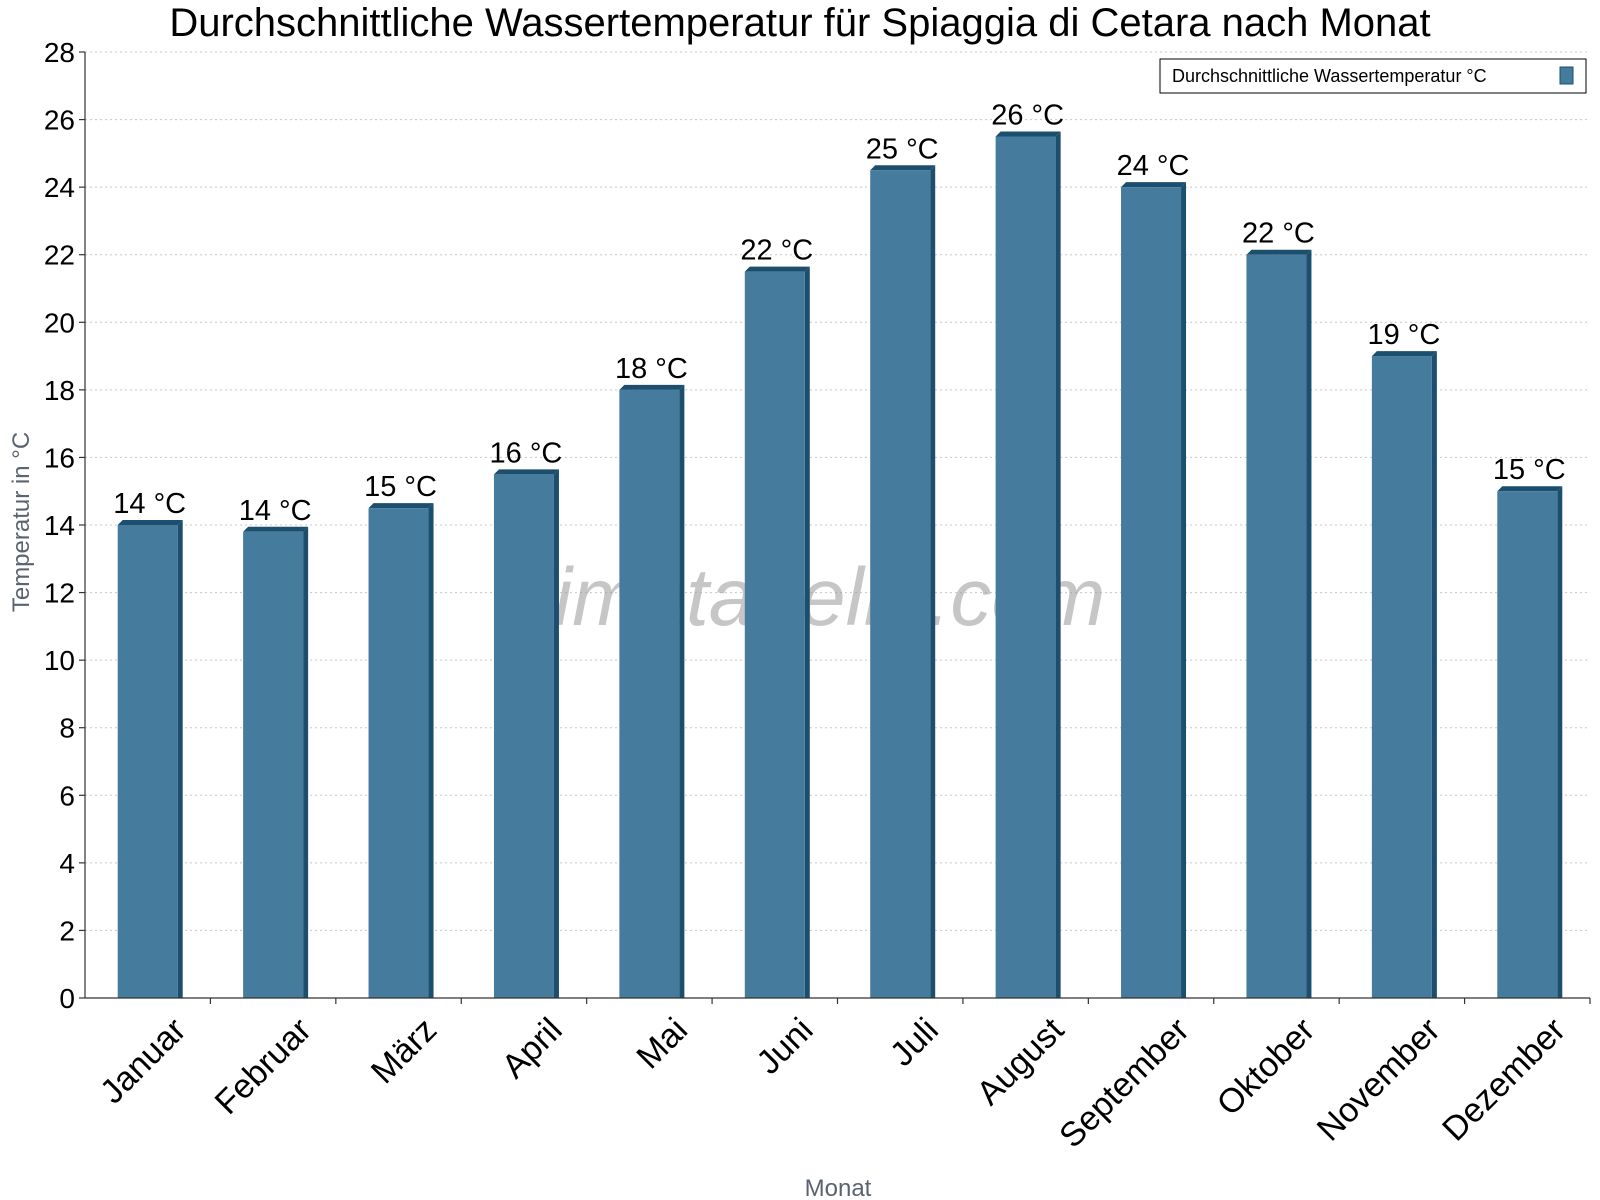  What do you see at coordinates (1266, 1067) in the screenshot?
I see `x-tick-label: Oktober` at bounding box center [1266, 1067].